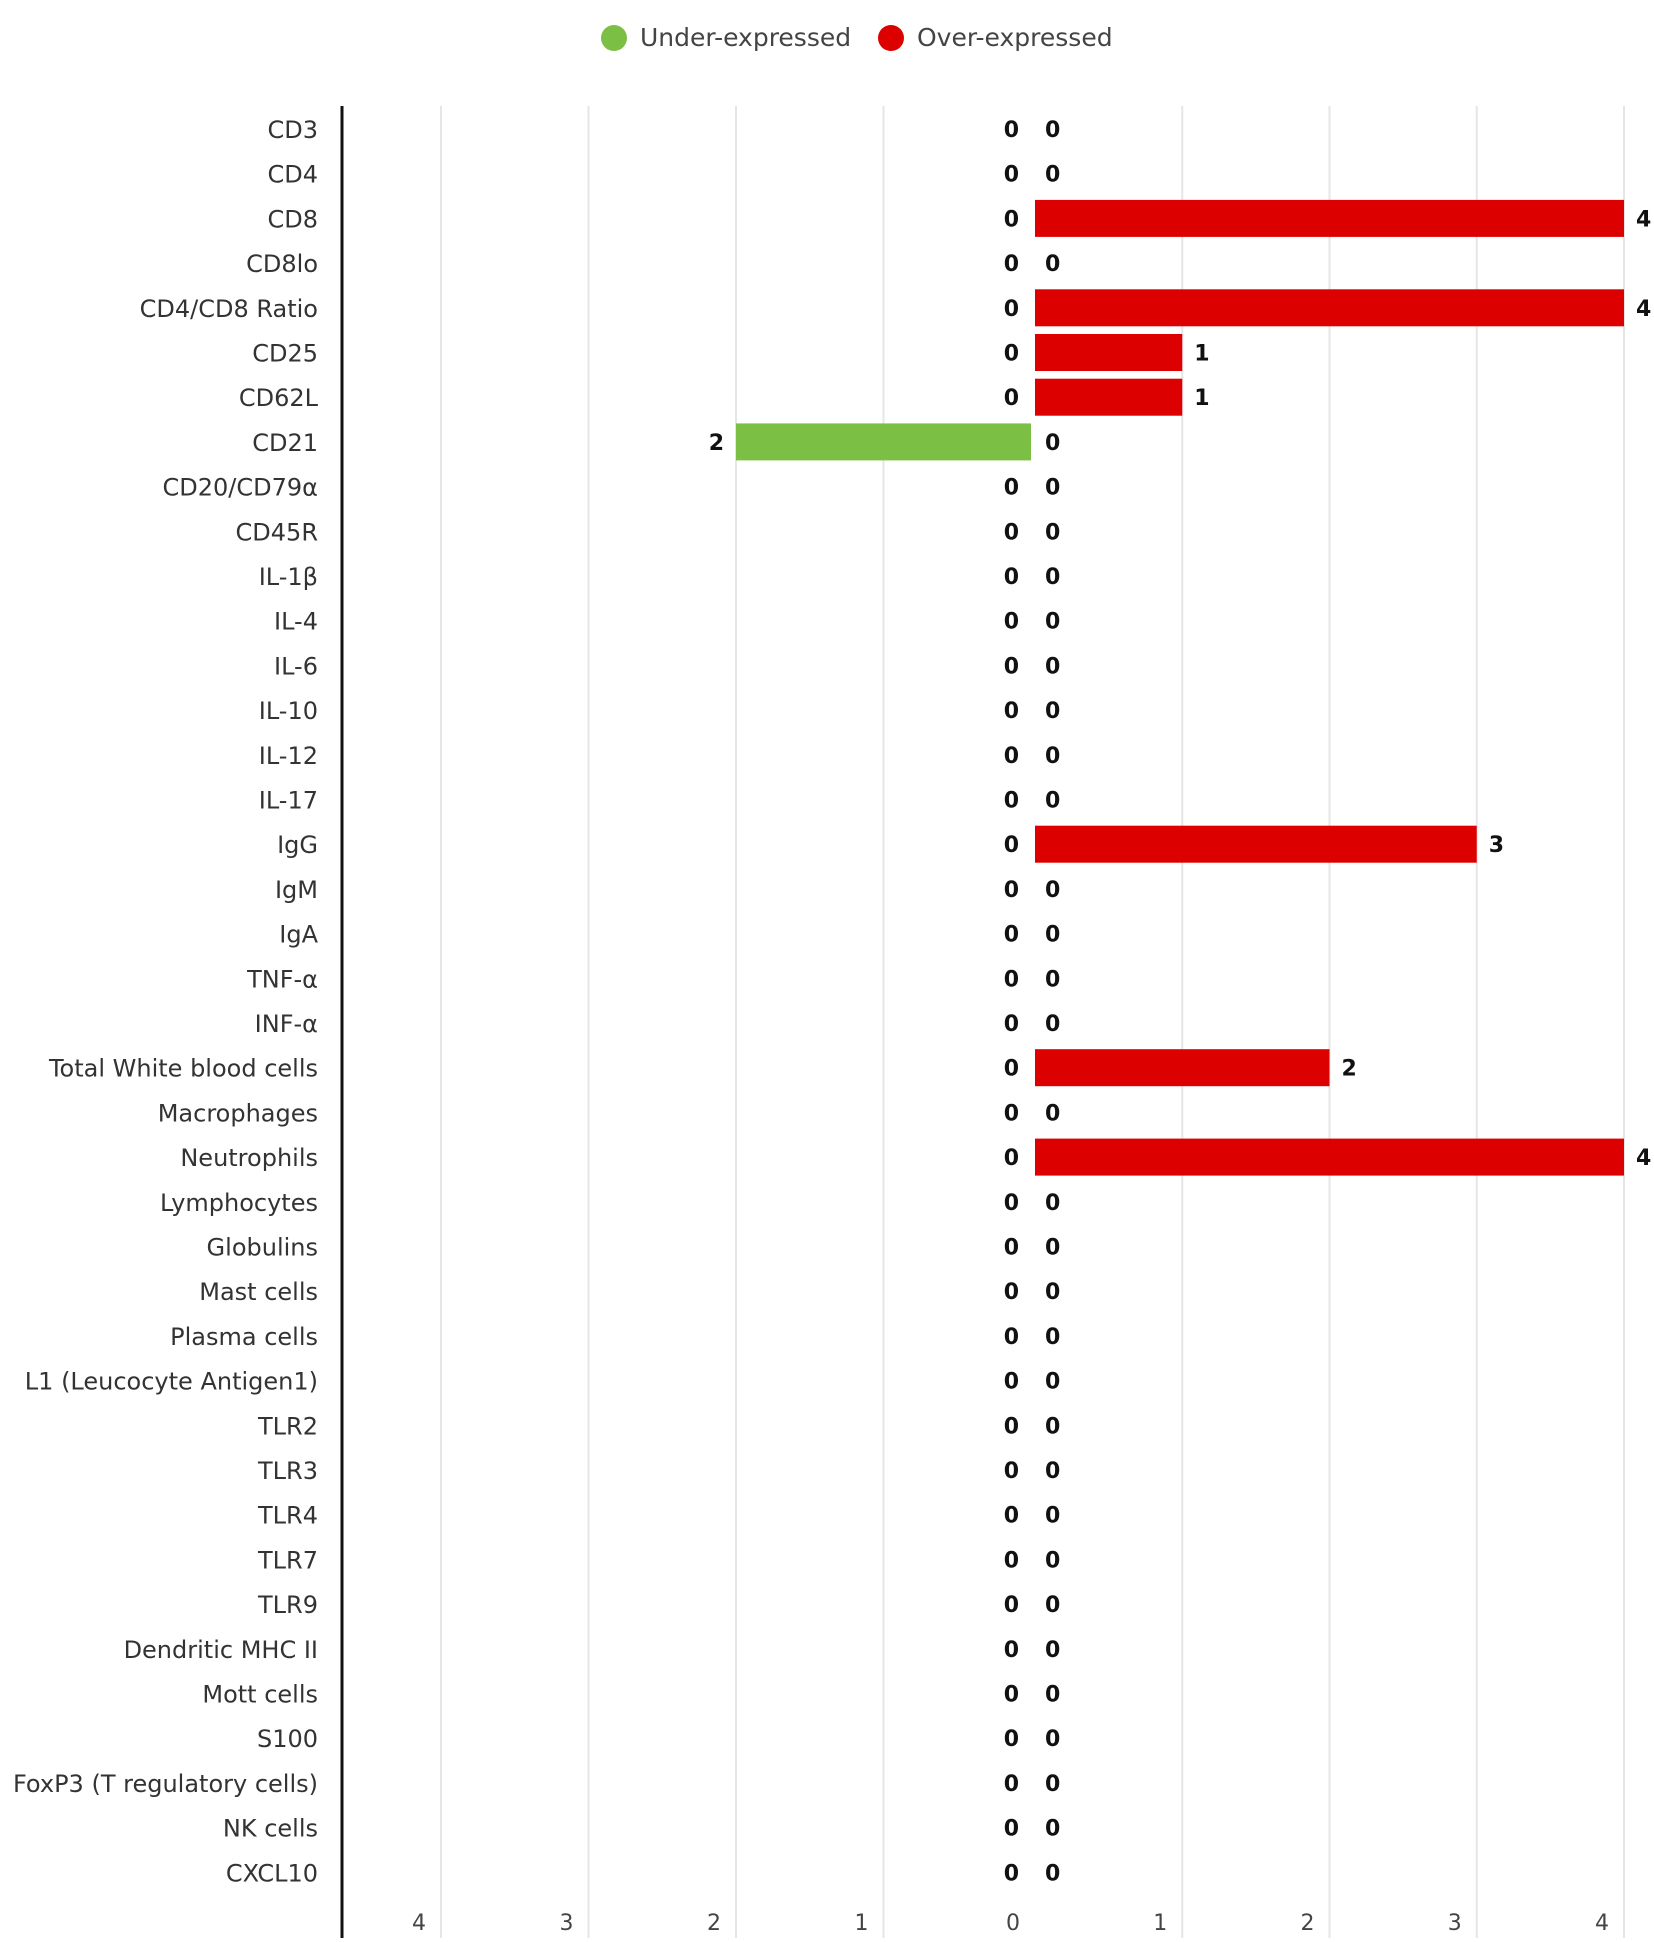 The image size is (1654, 1942). I want to click on category-label: Total White blood cells, so click(183, 1069).